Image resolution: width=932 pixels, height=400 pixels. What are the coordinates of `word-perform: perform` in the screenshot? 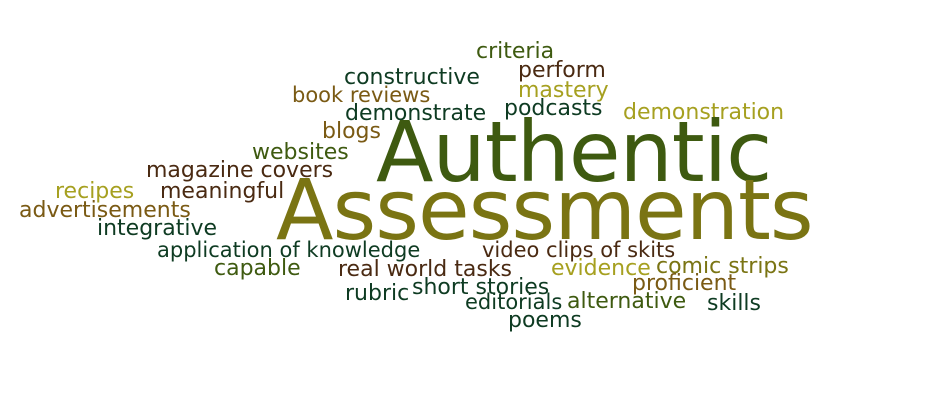 It's located at (562, 70).